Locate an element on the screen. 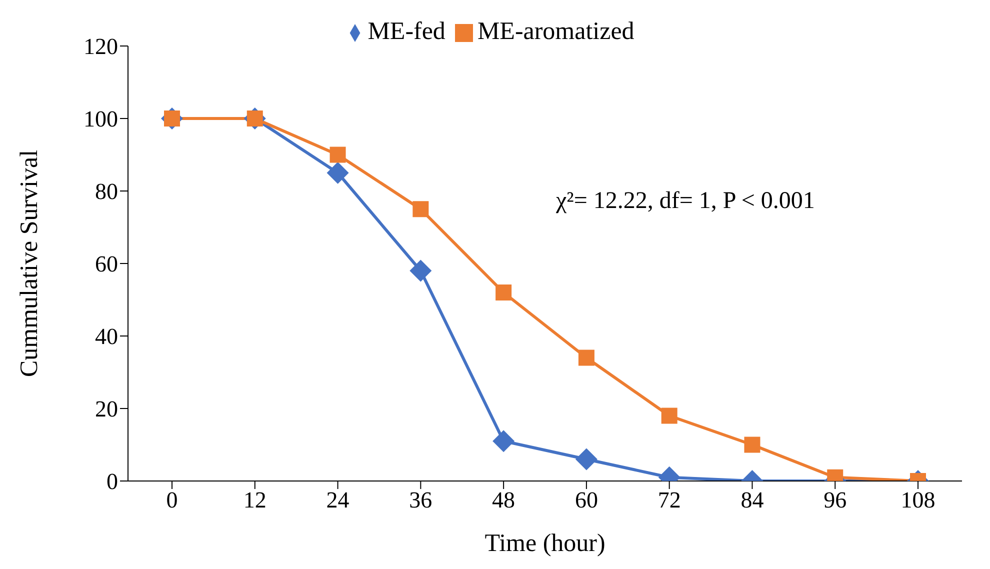 The image size is (990, 569). y-tick-label: 120 is located at coordinates (101, 47).